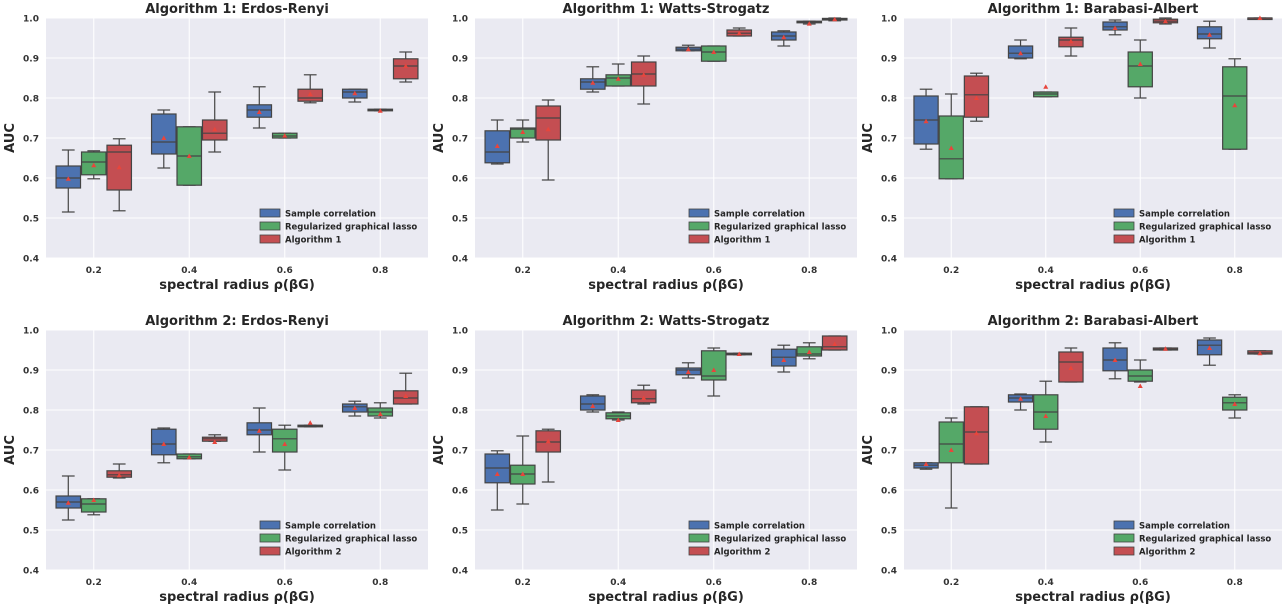  I want to click on y-tick-label: 0.8, so click(889, 412).